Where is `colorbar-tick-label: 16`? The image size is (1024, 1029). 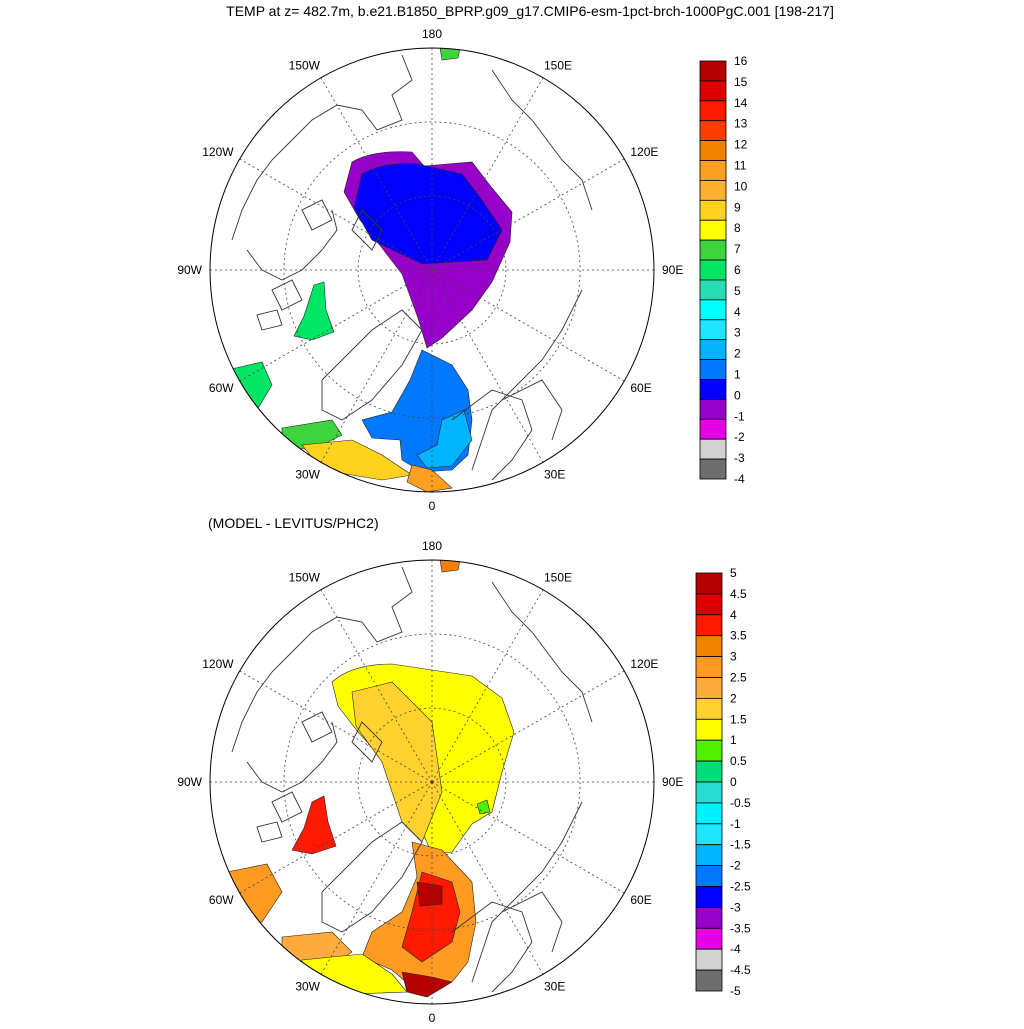
colorbar-tick-label: 16 is located at coordinates (741, 61).